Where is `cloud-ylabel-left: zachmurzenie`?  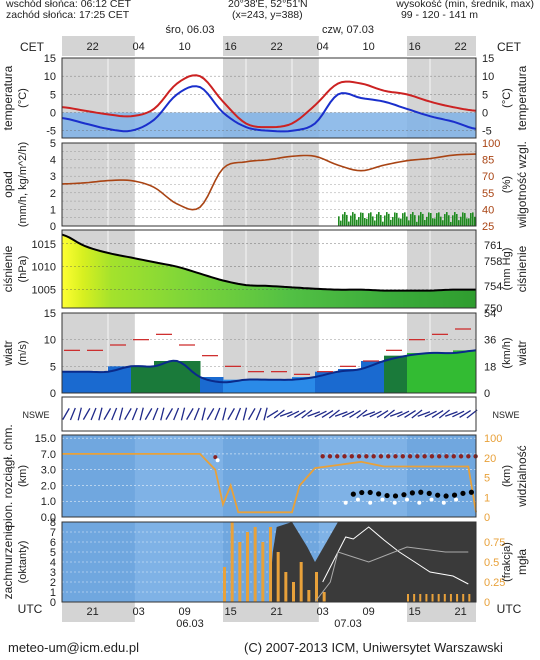
cloud-ylabel-left: zachmurzenie is located at coordinates (8, 561).